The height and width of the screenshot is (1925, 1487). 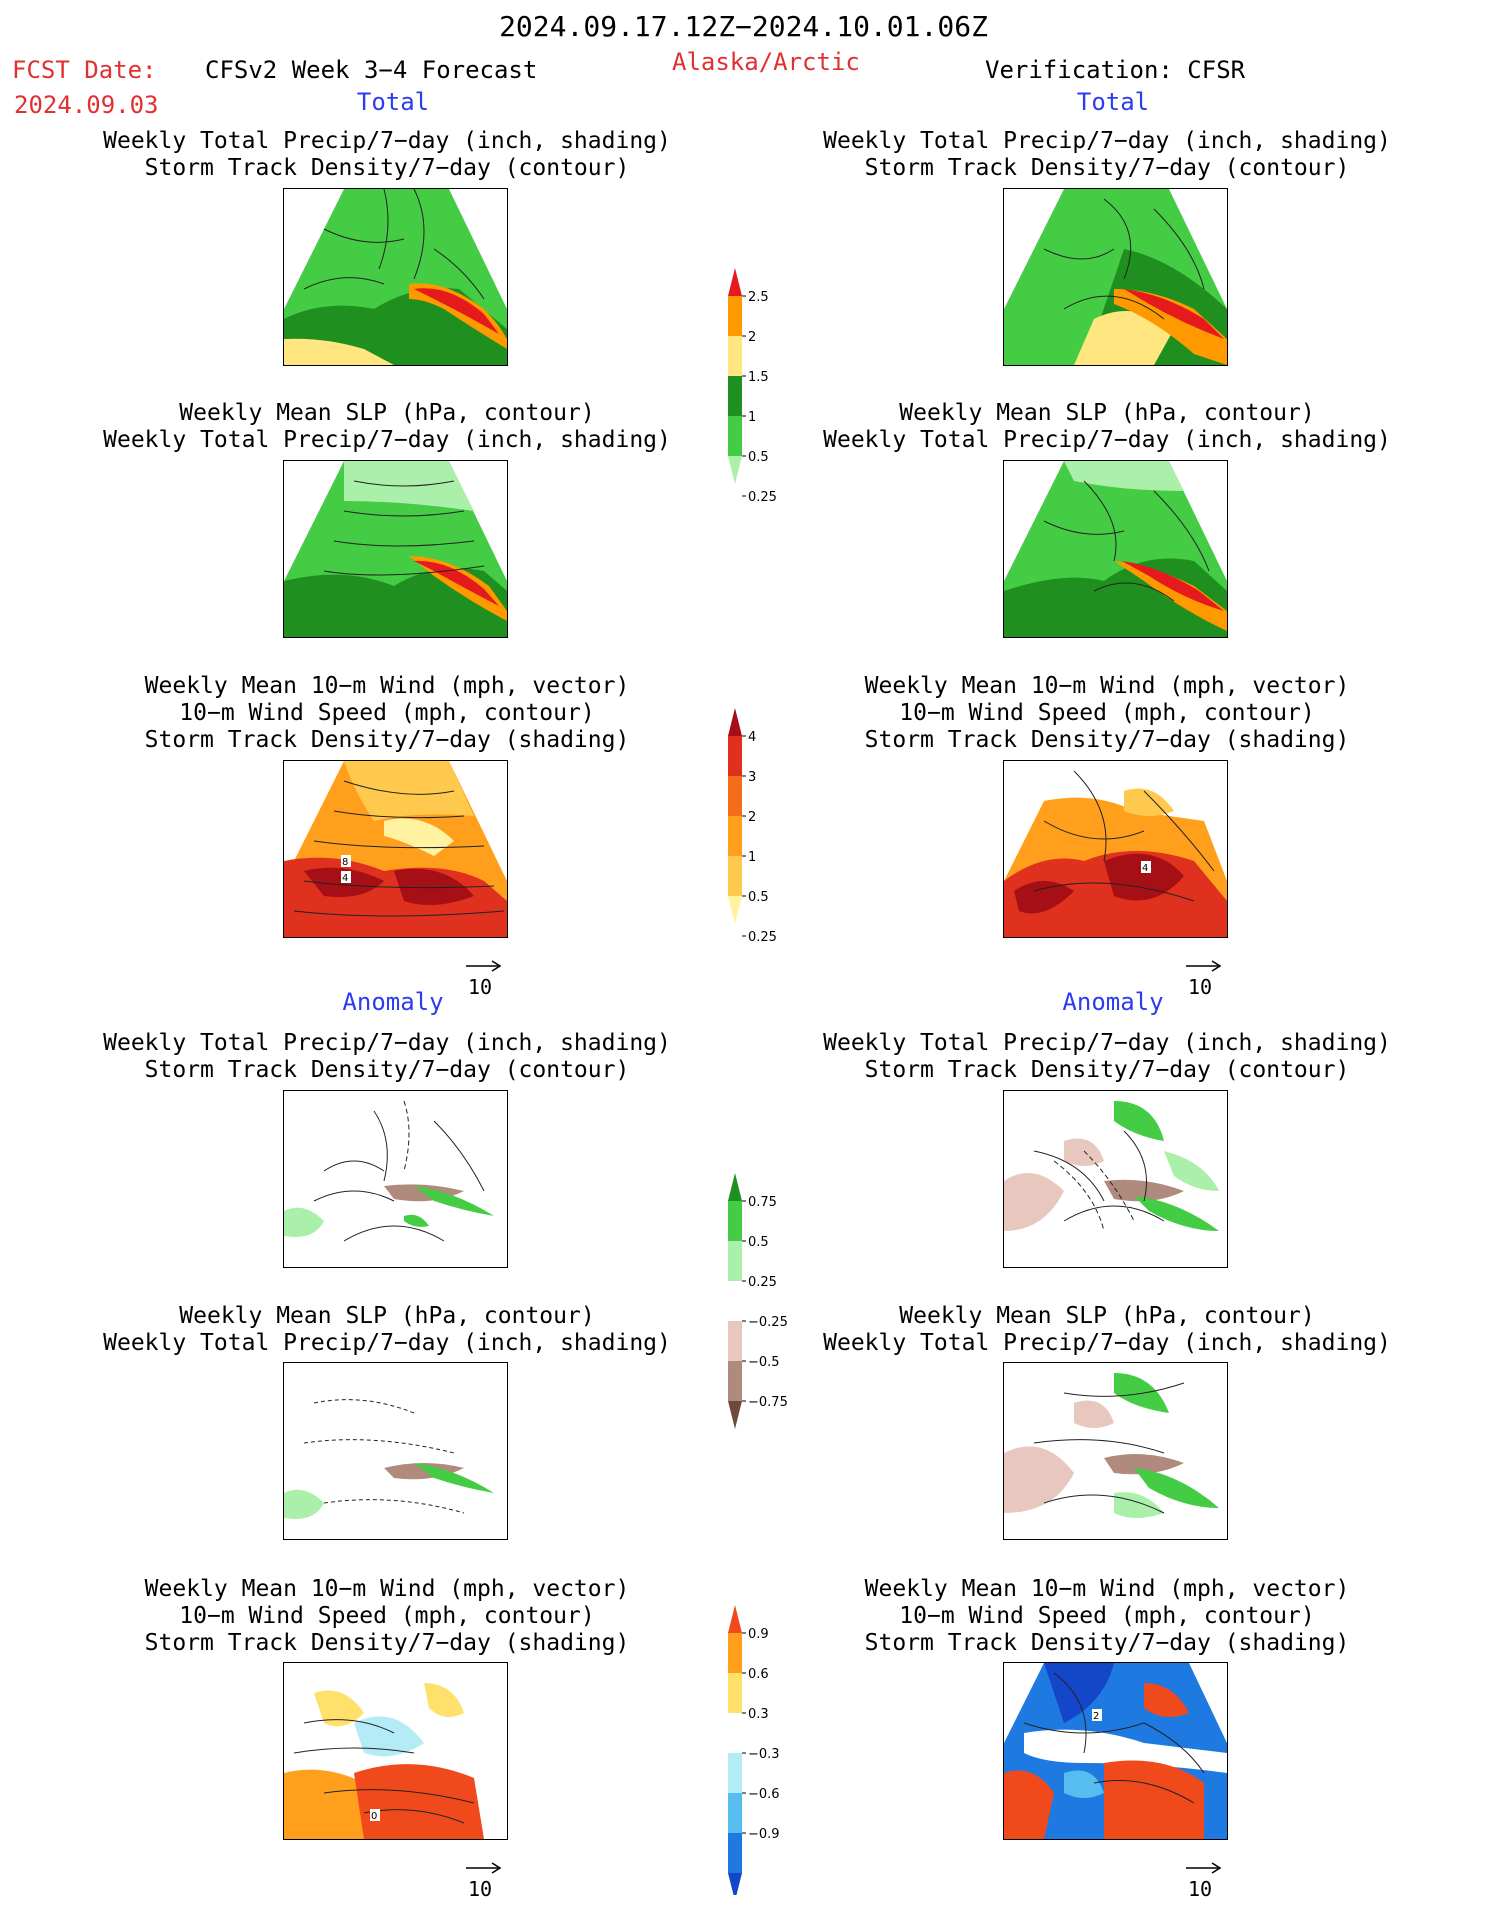 What do you see at coordinates (764, 1794) in the screenshot?
I see `colorbar-tick-label: −0.6` at bounding box center [764, 1794].